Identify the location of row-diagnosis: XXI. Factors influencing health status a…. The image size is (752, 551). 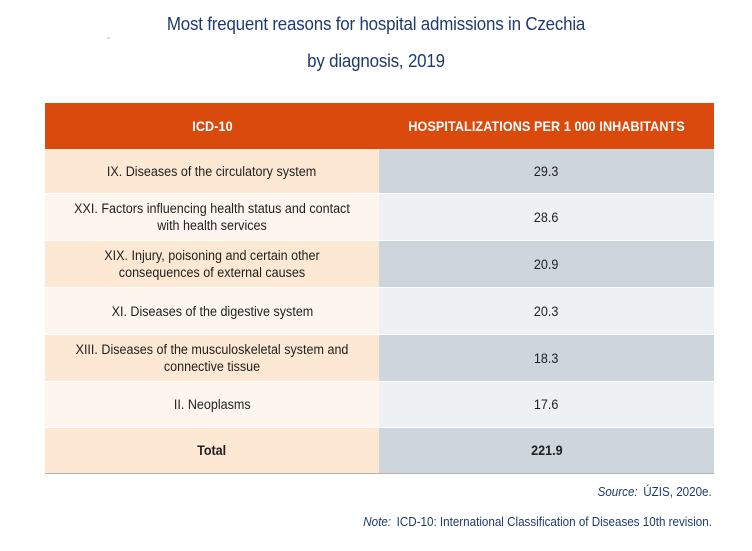
(212, 217).